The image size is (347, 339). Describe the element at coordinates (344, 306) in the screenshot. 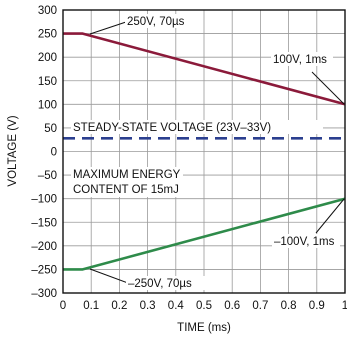

I see `x-tick-label: 1` at that location.